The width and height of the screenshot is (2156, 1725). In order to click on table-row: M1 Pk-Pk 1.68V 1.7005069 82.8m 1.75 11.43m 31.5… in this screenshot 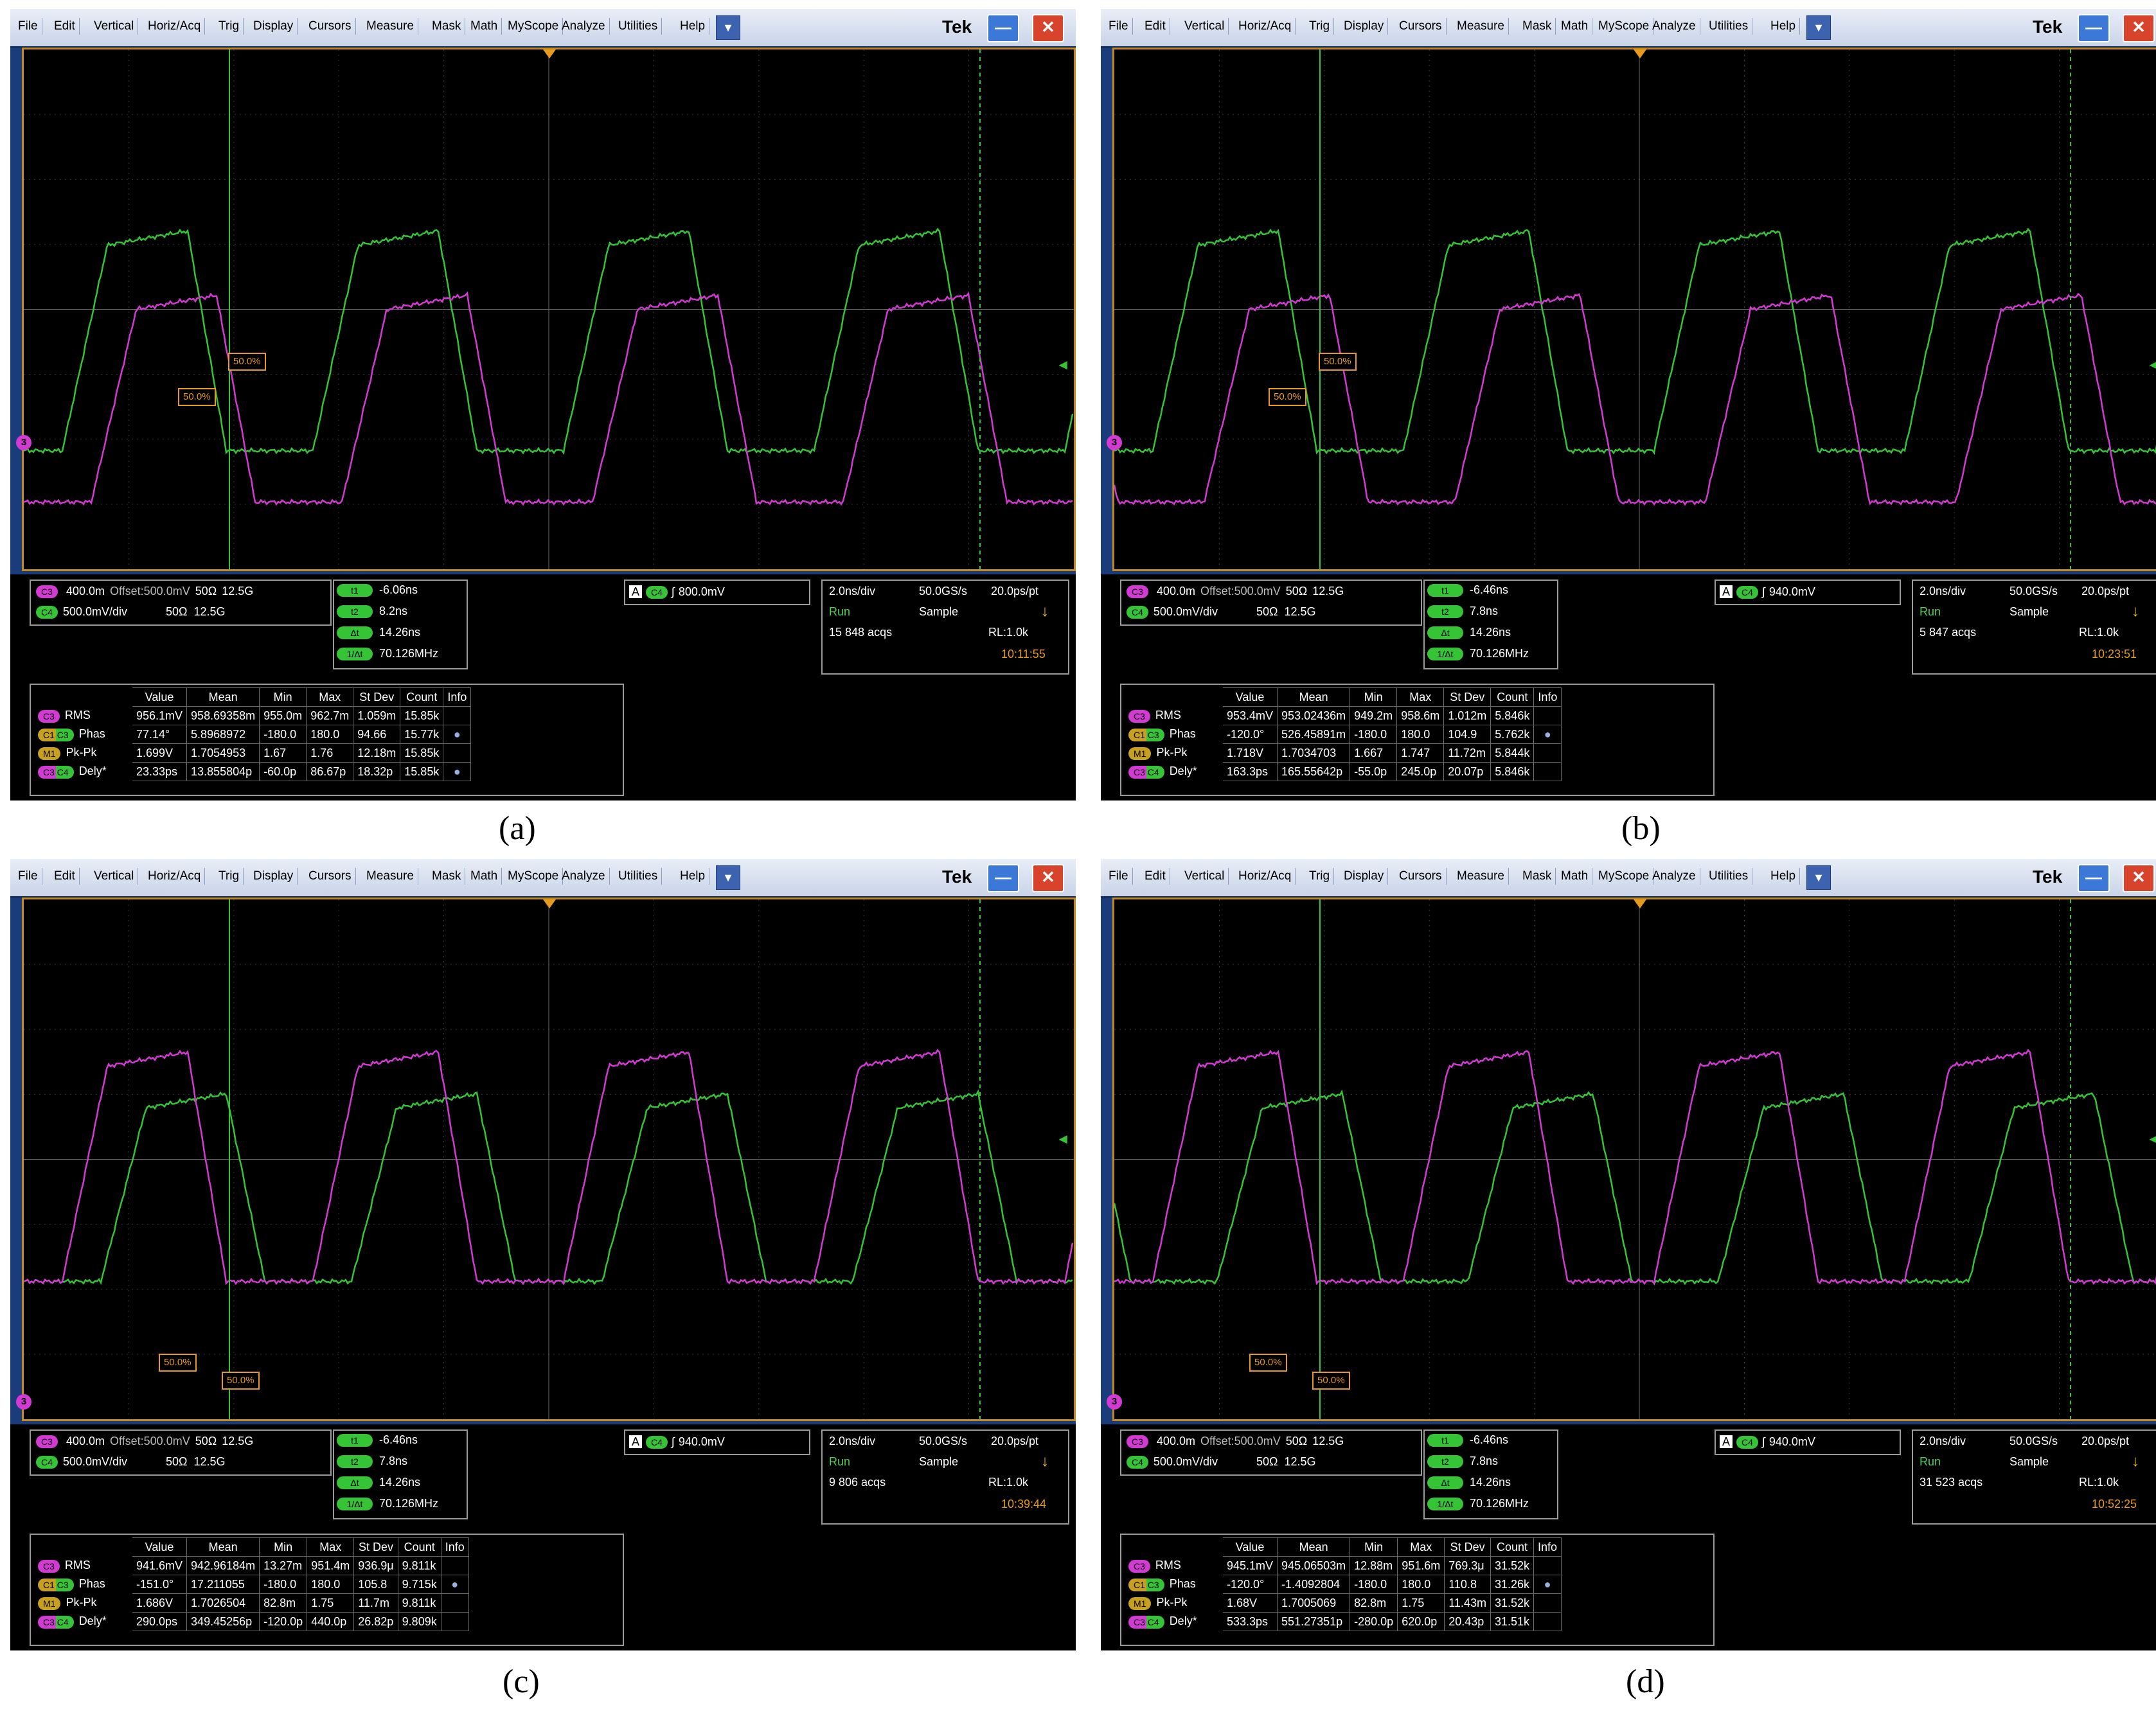, I will do `click(1343, 1603)`.